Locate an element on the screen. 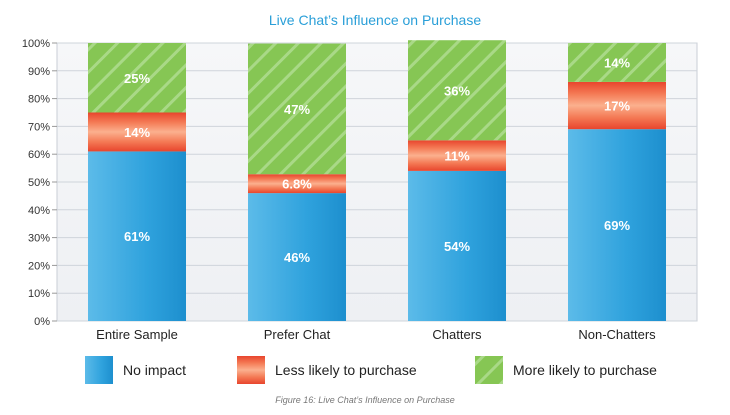 This screenshot has height=415, width=730. bar-no-impact-prefer-chat is located at coordinates (297, 257).